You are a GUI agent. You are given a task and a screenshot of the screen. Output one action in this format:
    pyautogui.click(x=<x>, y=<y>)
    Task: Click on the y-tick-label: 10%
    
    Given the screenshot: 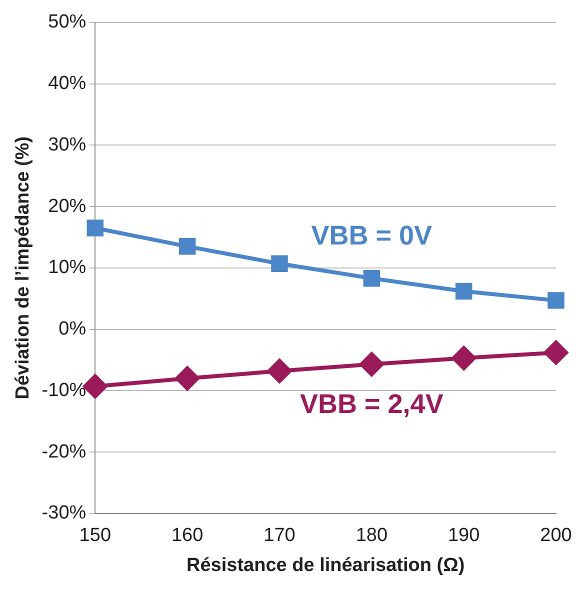 What is the action you would take?
    pyautogui.click(x=67, y=267)
    